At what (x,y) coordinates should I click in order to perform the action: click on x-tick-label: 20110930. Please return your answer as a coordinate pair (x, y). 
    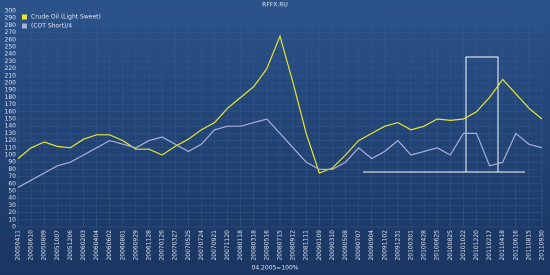
    Looking at the image, I should click on (542, 245).